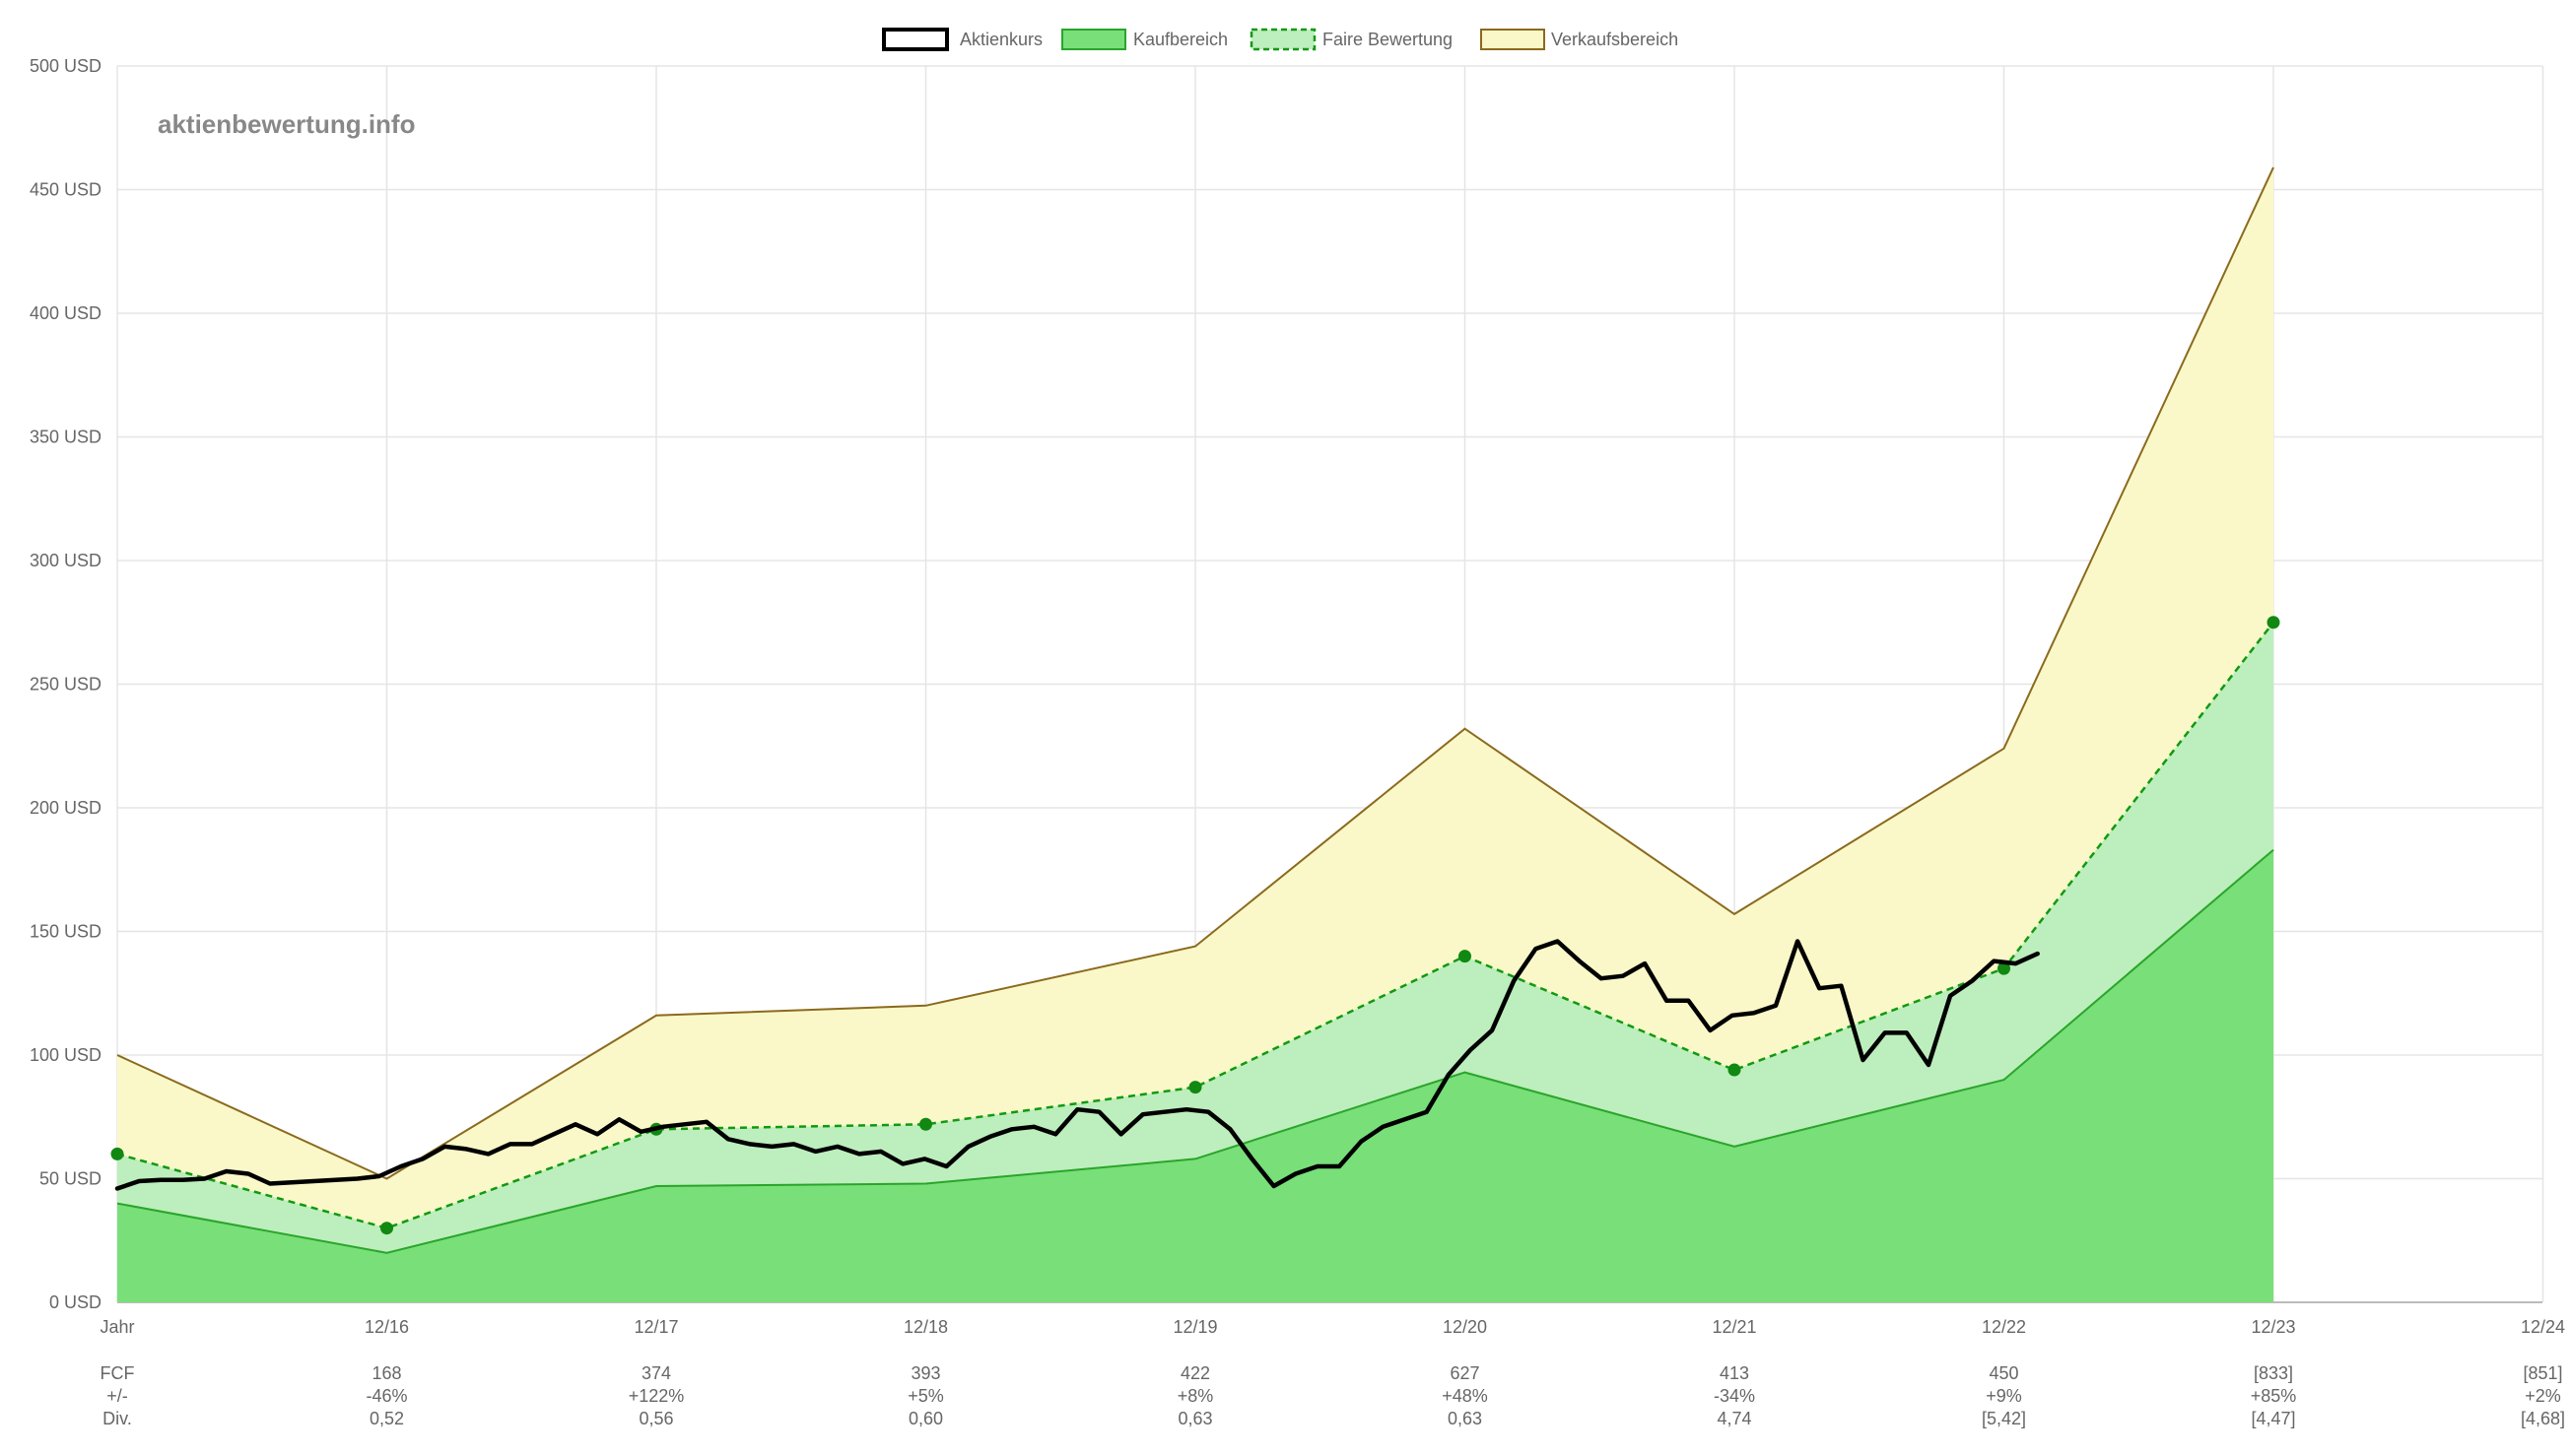 The width and height of the screenshot is (2571, 1456). I want to click on watermark-text: aktienbewertung.info, so click(286, 124).